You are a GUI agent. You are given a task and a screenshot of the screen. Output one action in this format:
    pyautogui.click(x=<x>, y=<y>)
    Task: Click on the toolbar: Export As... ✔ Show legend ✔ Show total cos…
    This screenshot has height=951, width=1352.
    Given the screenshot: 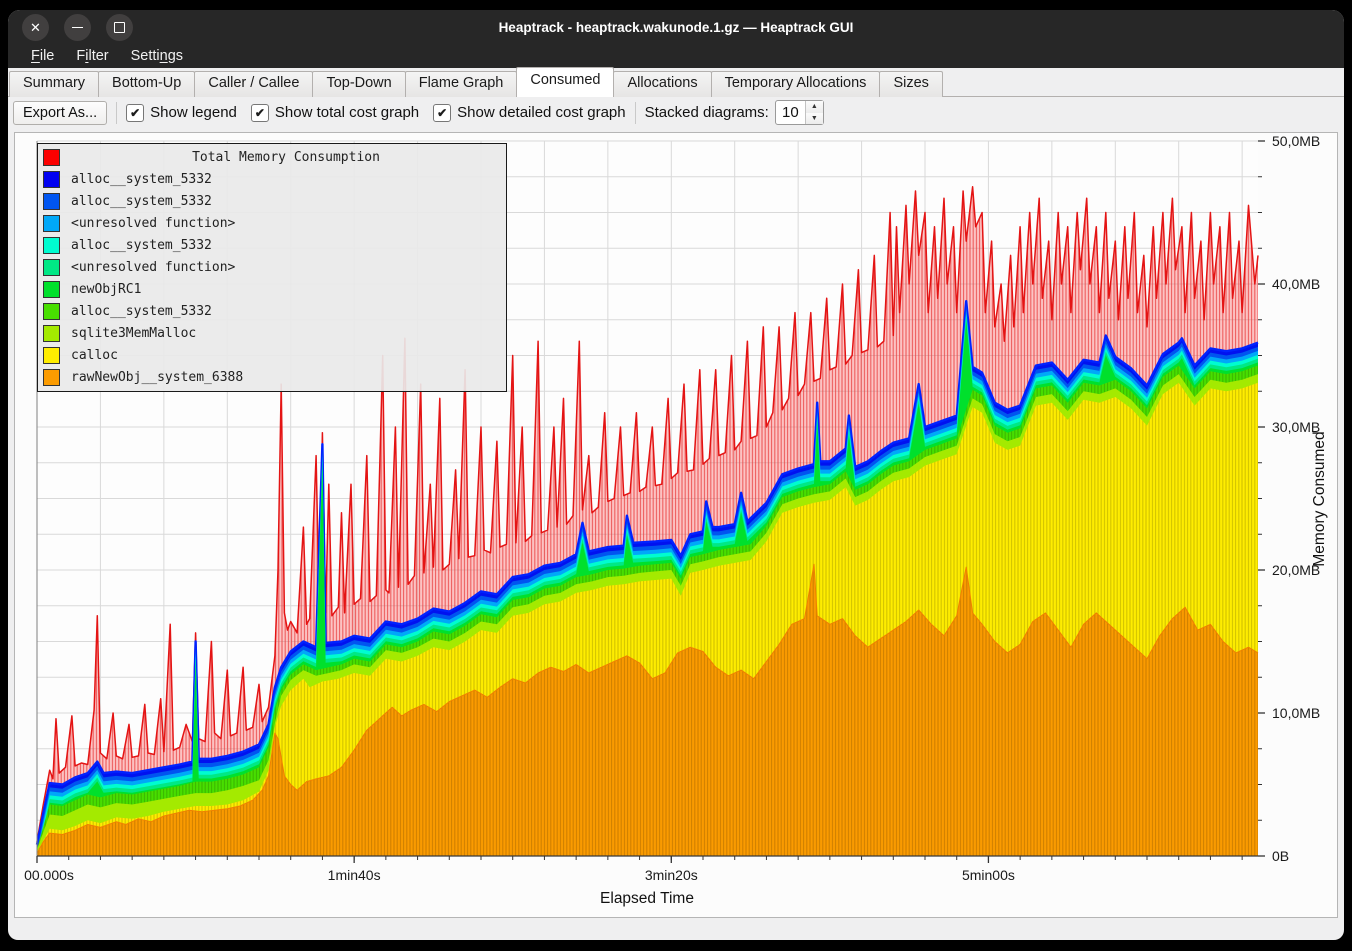 What is the action you would take?
    pyautogui.click(x=676, y=112)
    